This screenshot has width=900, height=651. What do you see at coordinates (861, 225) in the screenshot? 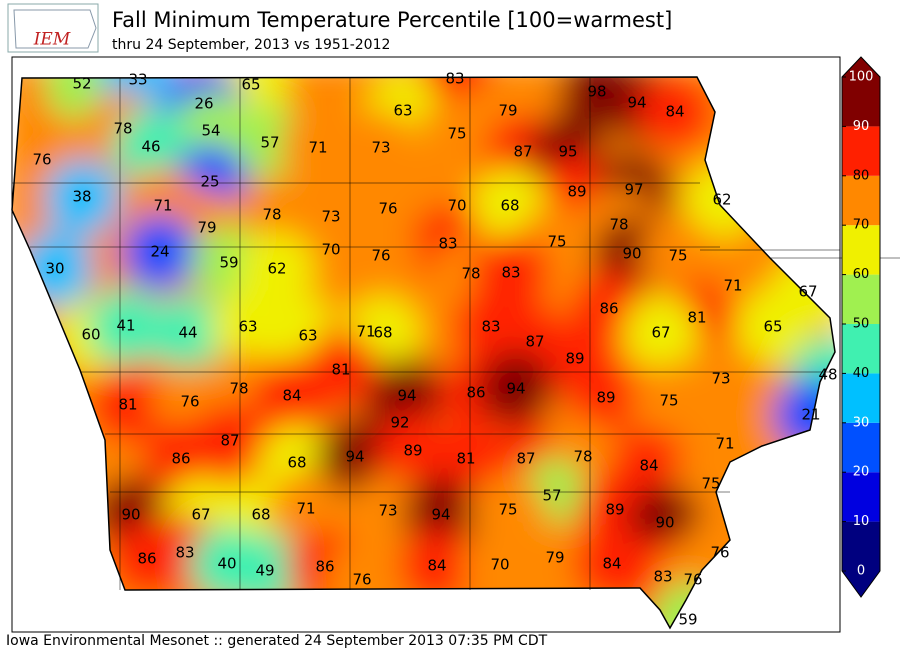
I see `colorbar-tick-label: 70` at bounding box center [861, 225].